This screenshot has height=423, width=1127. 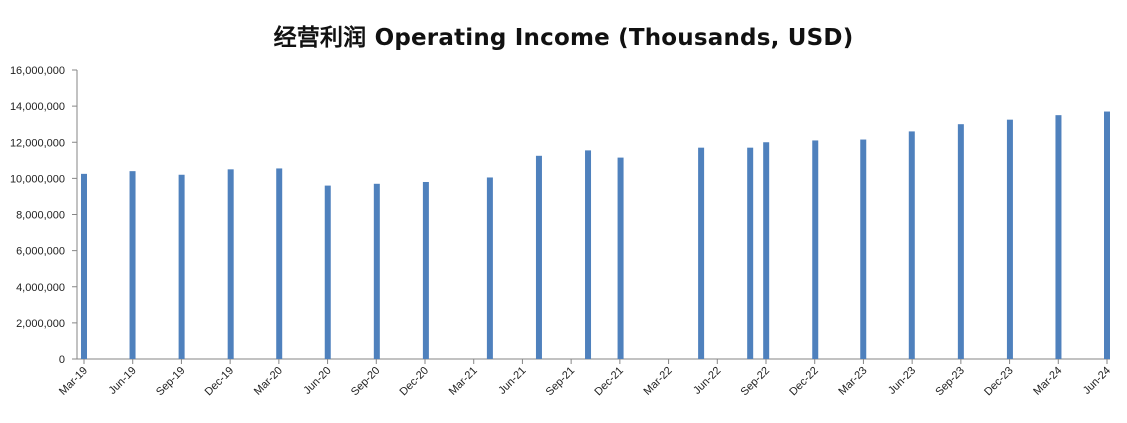 I want to click on y-tick-label: 2,000,000, so click(x=40, y=324).